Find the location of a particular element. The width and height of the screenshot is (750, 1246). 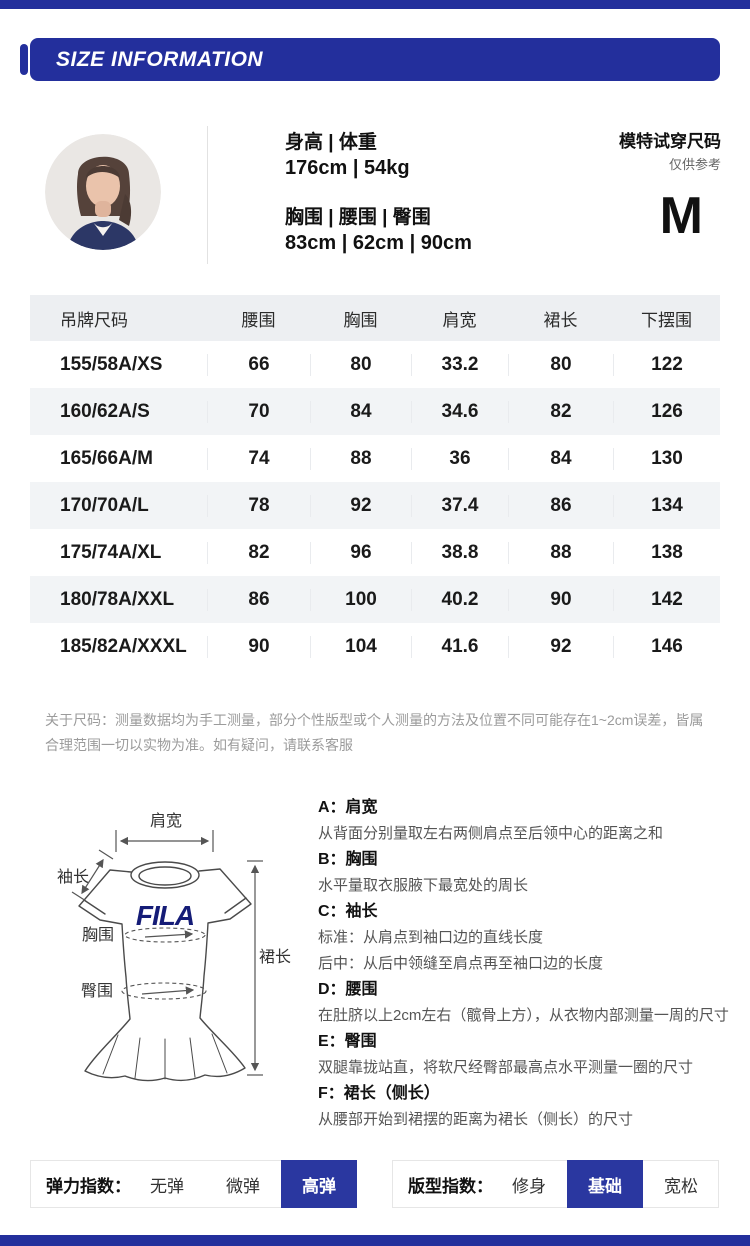

girth-label: 胸围 | 腰围 | 臀围 is located at coordinates (358, 217).